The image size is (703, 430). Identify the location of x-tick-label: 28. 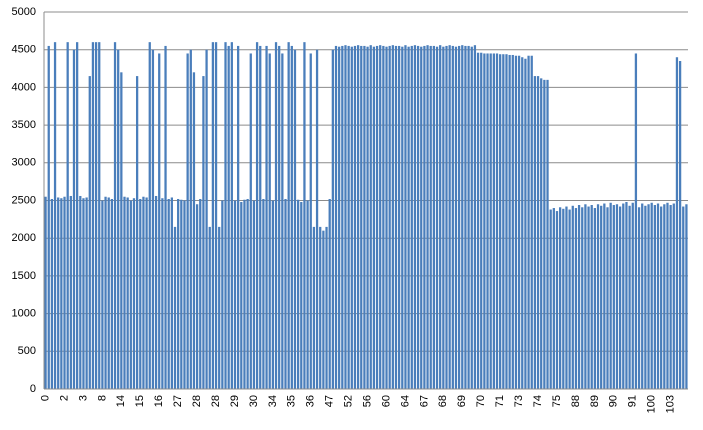
(216, 401).